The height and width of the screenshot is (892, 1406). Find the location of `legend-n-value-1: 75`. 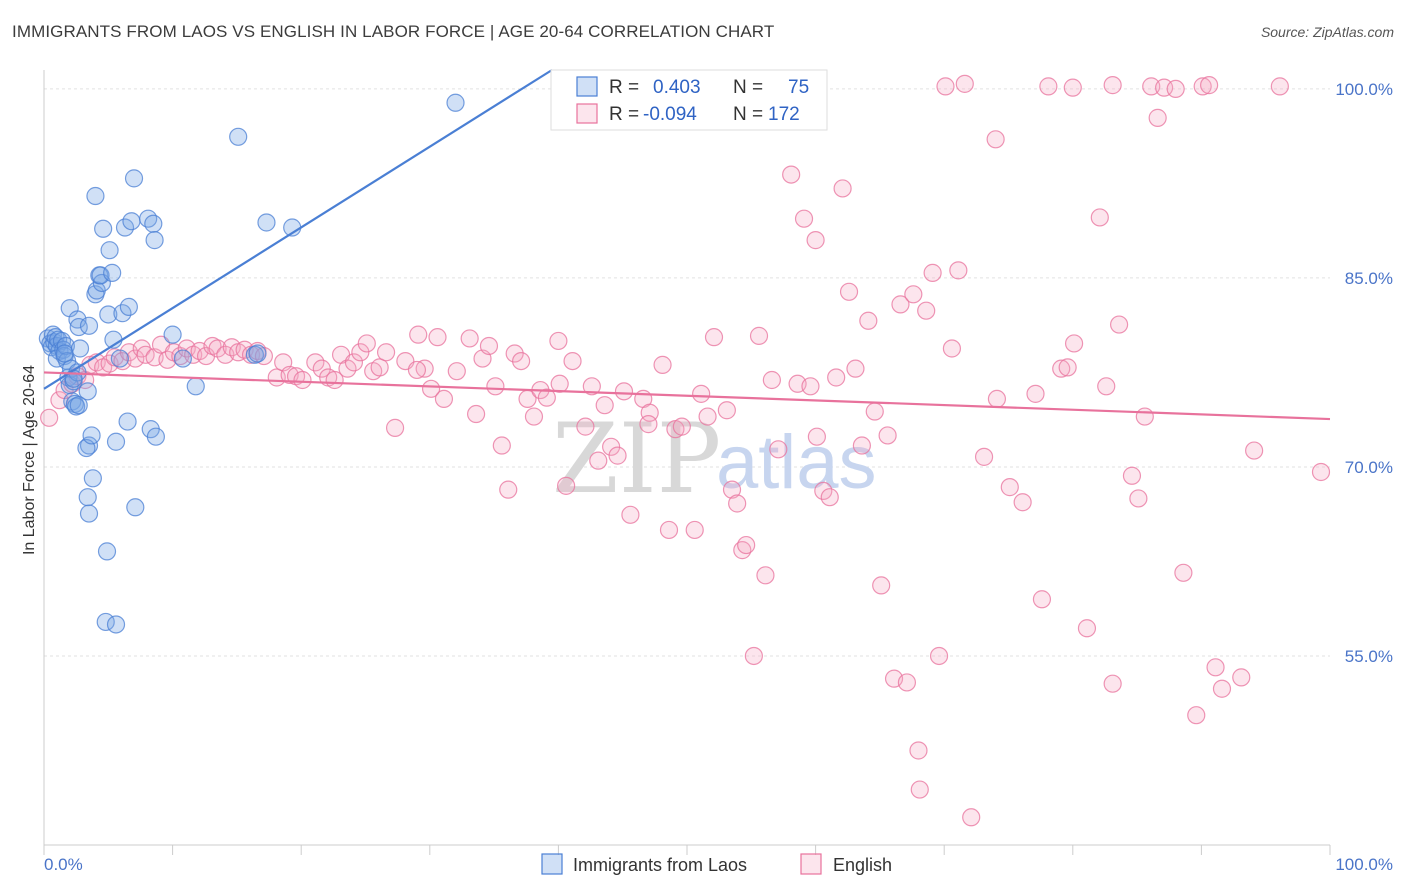

legend-n-value-1: 75 is located at coordinates (798, 87).